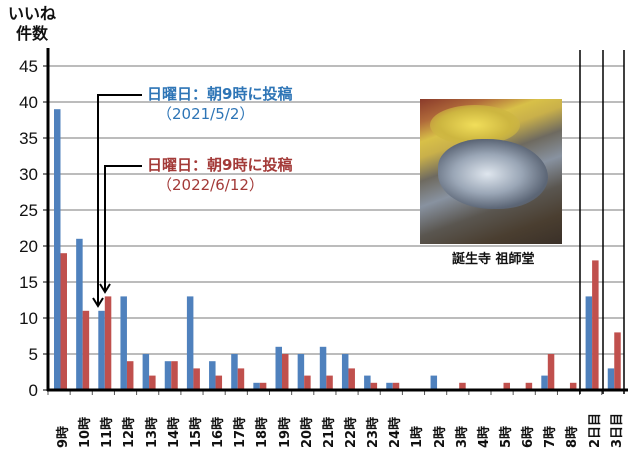 This screenshot has height=453, width=640. What do you see at coordinates (241, 432) in the screenshot?
I see `x-tick-text: 17時` at bounding box center [241, 432].